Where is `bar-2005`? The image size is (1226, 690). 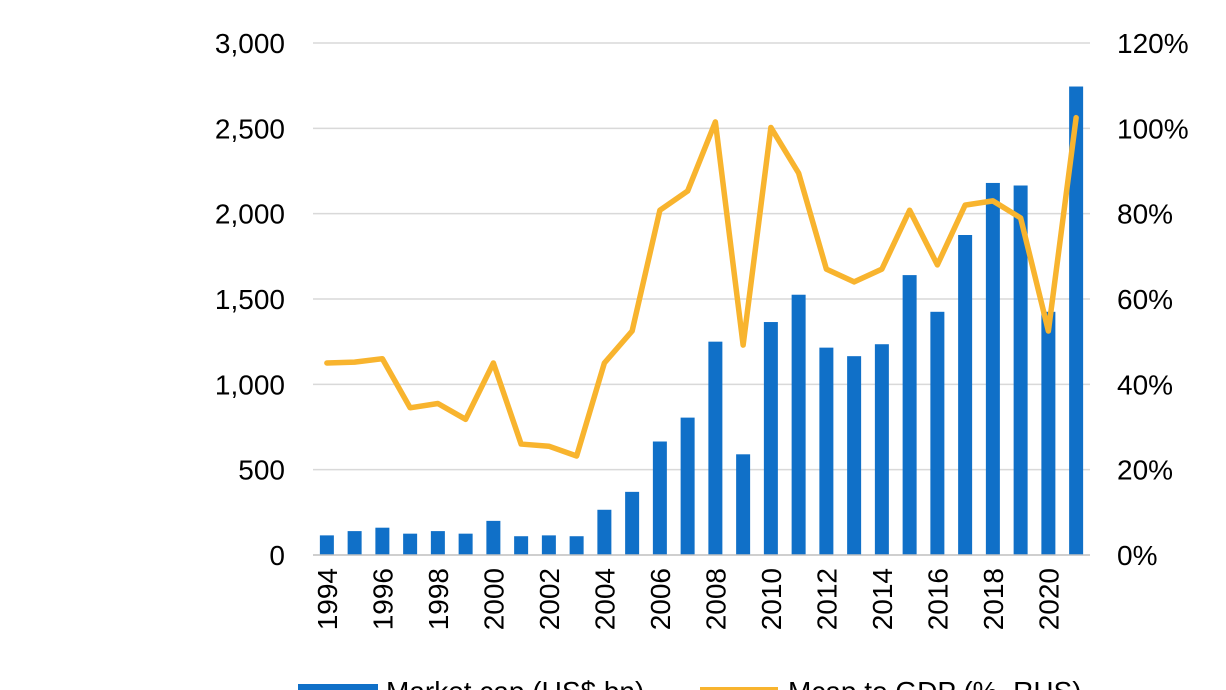 bar-2005 is located at coordinates (632, 523).